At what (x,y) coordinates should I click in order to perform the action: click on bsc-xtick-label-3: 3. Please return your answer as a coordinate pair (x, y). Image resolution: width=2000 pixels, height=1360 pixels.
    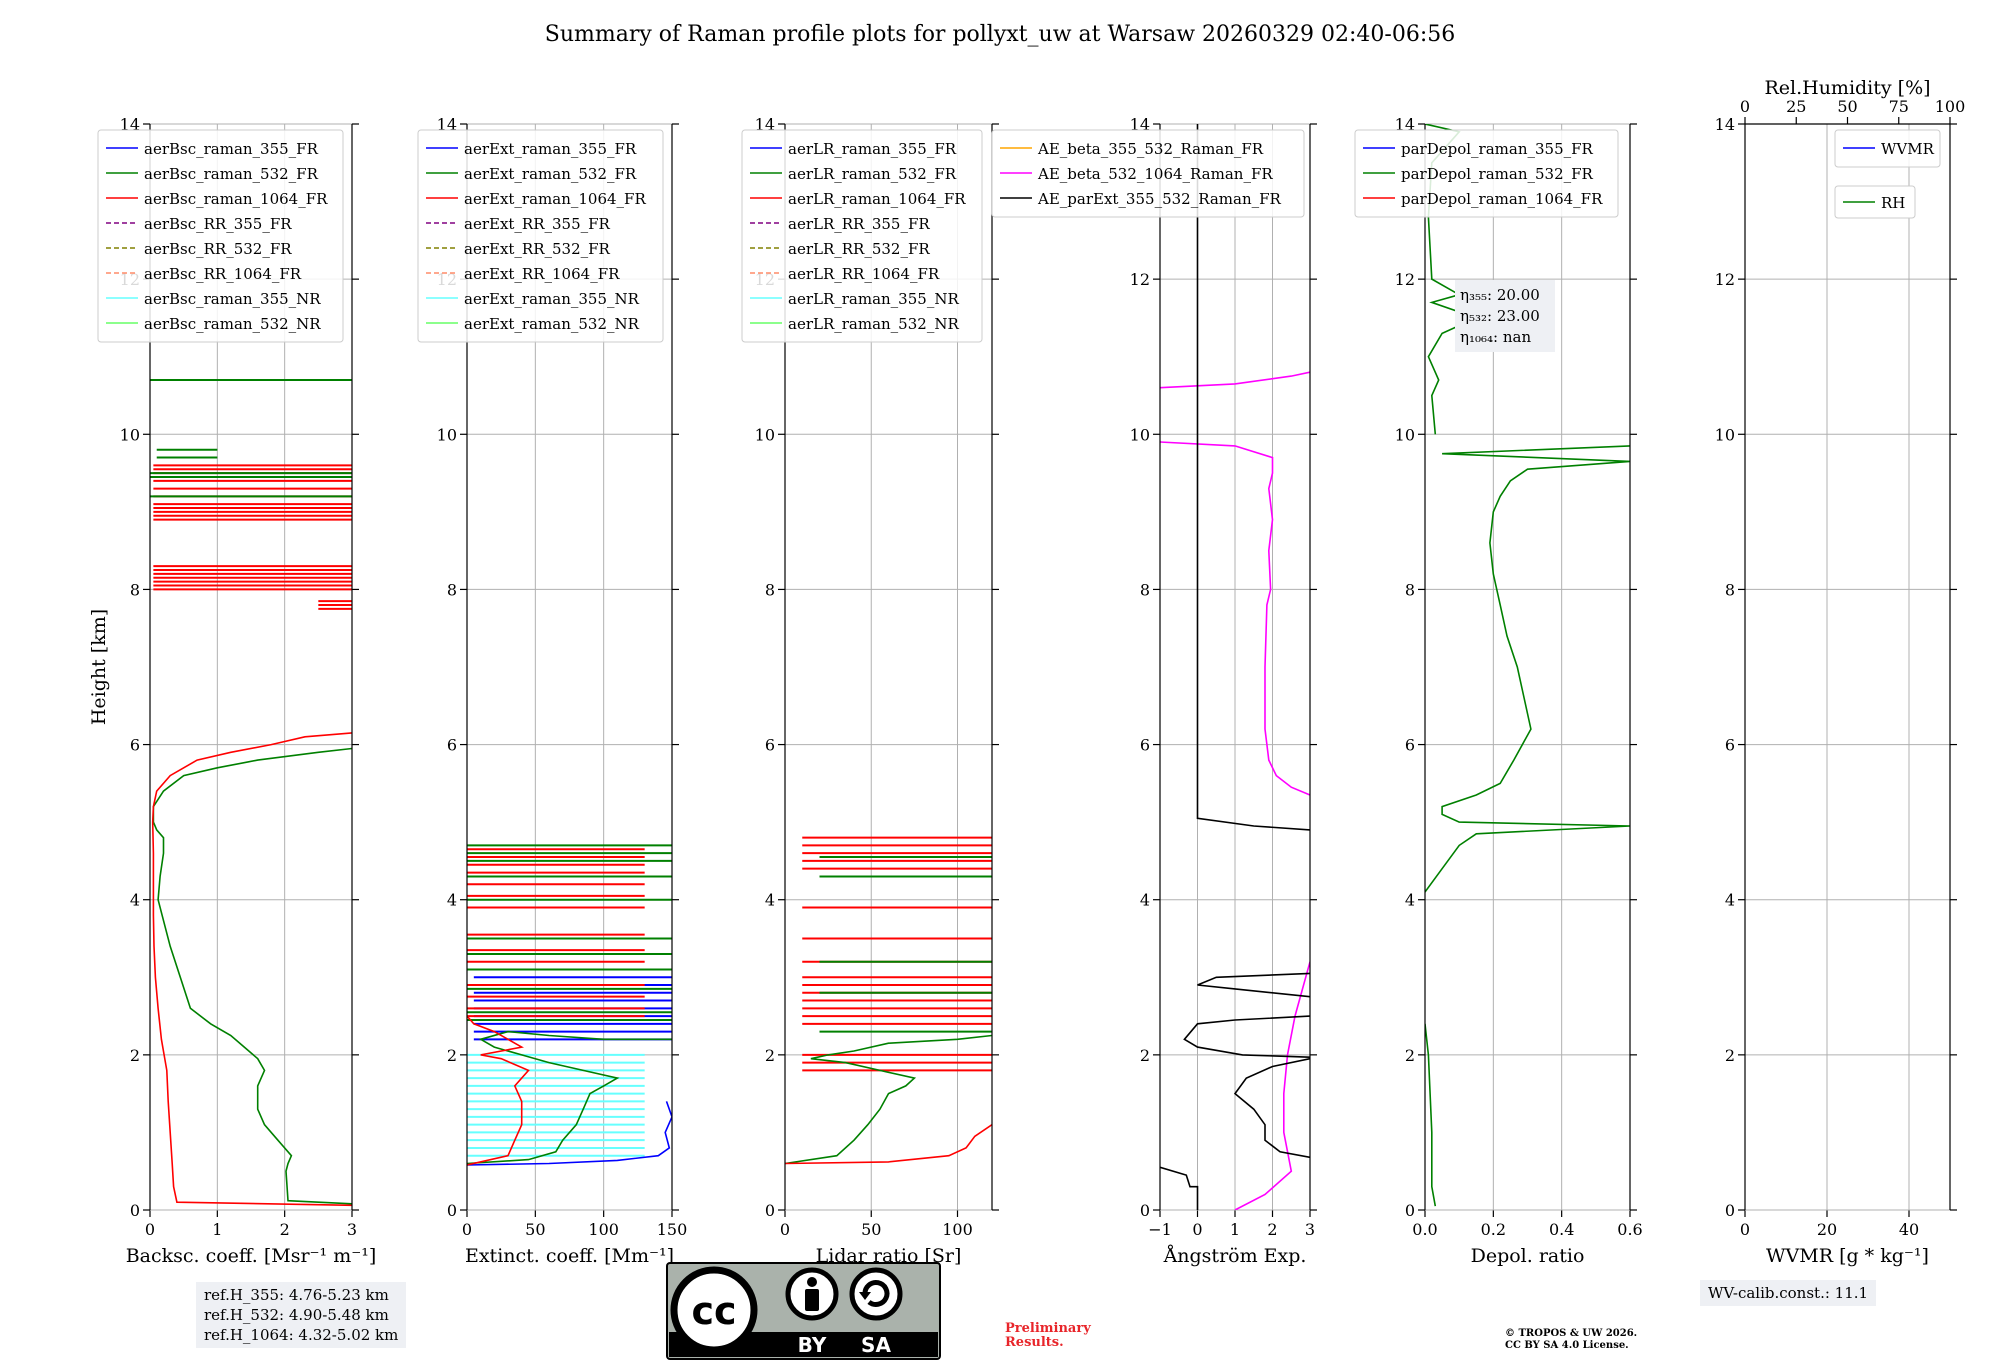
    Looking at the image, I should click on (352, 1229).